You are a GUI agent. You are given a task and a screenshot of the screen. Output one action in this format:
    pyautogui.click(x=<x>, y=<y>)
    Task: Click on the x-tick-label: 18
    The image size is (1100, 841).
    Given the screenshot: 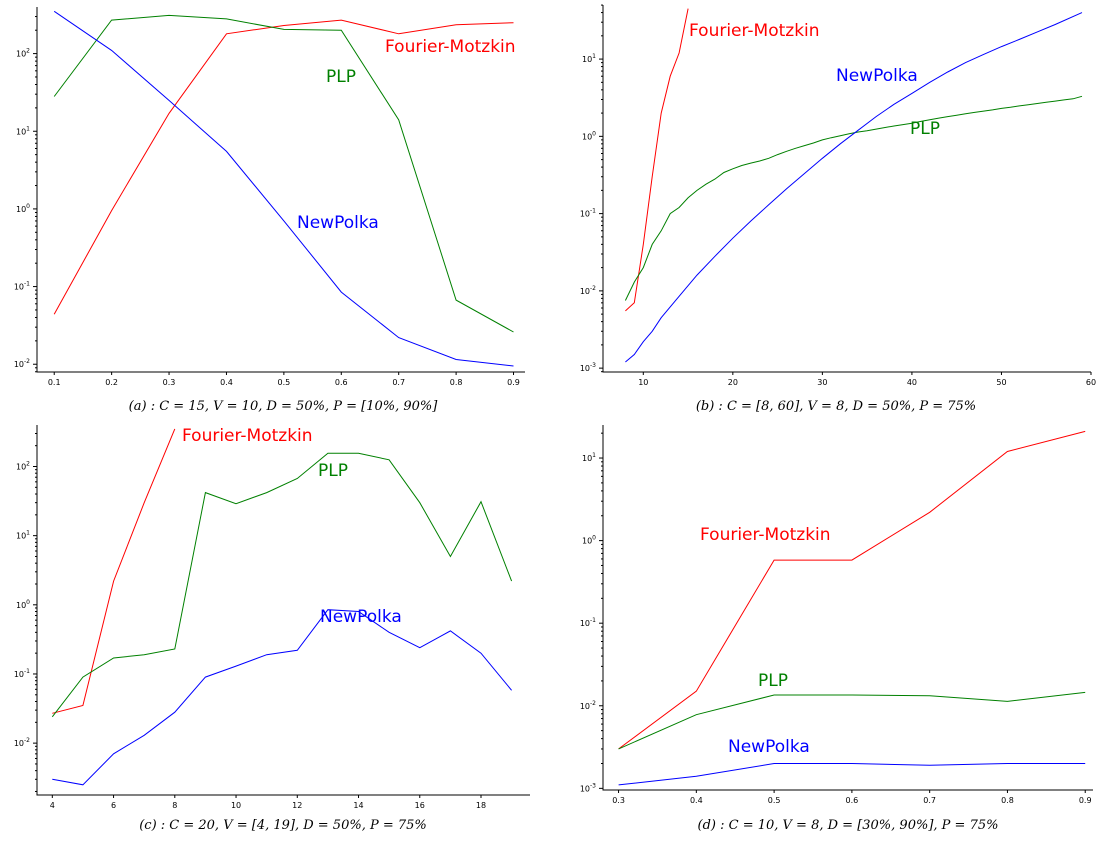 What is the action you would take?
    pyautogui.click(x=481, y=805)
    